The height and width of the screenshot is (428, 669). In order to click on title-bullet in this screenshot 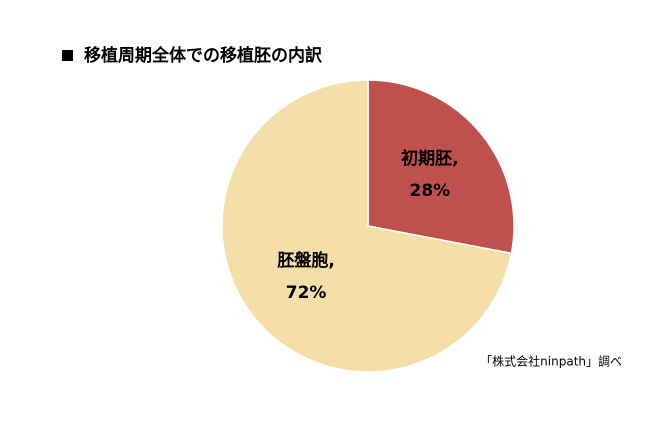, I will do `click(67, 55)`.